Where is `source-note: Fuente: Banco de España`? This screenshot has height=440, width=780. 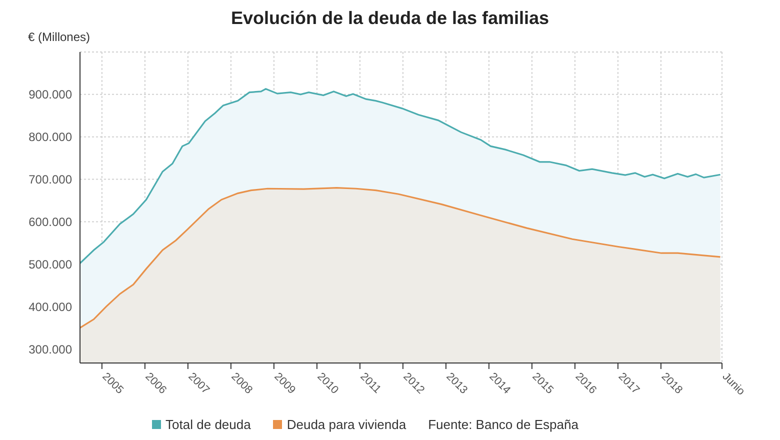 source-note: Fuente: Banco de España is located at coordinates (503, 424).